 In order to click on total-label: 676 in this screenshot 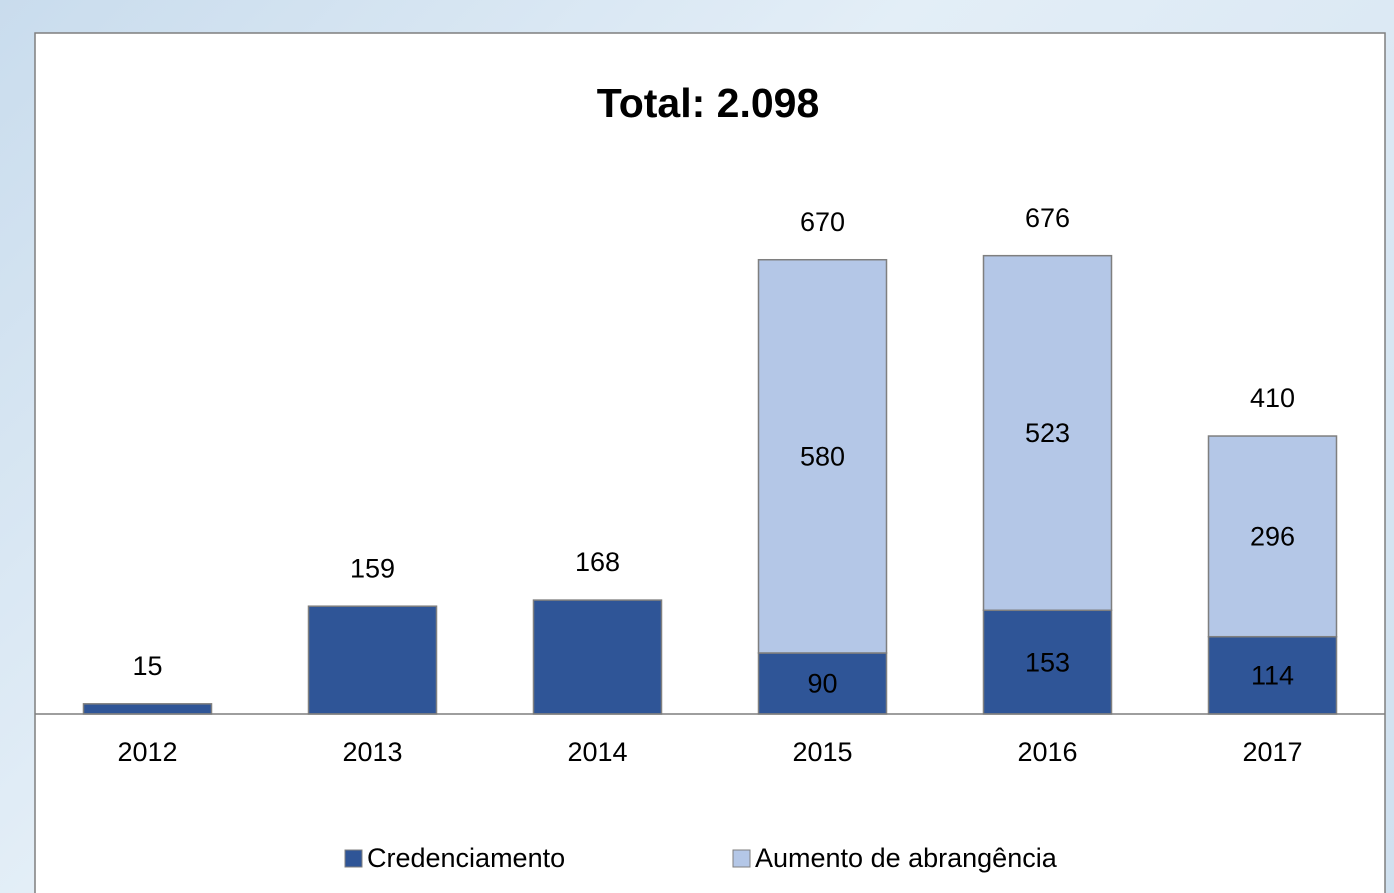, I will do `click(1047, 218)`.